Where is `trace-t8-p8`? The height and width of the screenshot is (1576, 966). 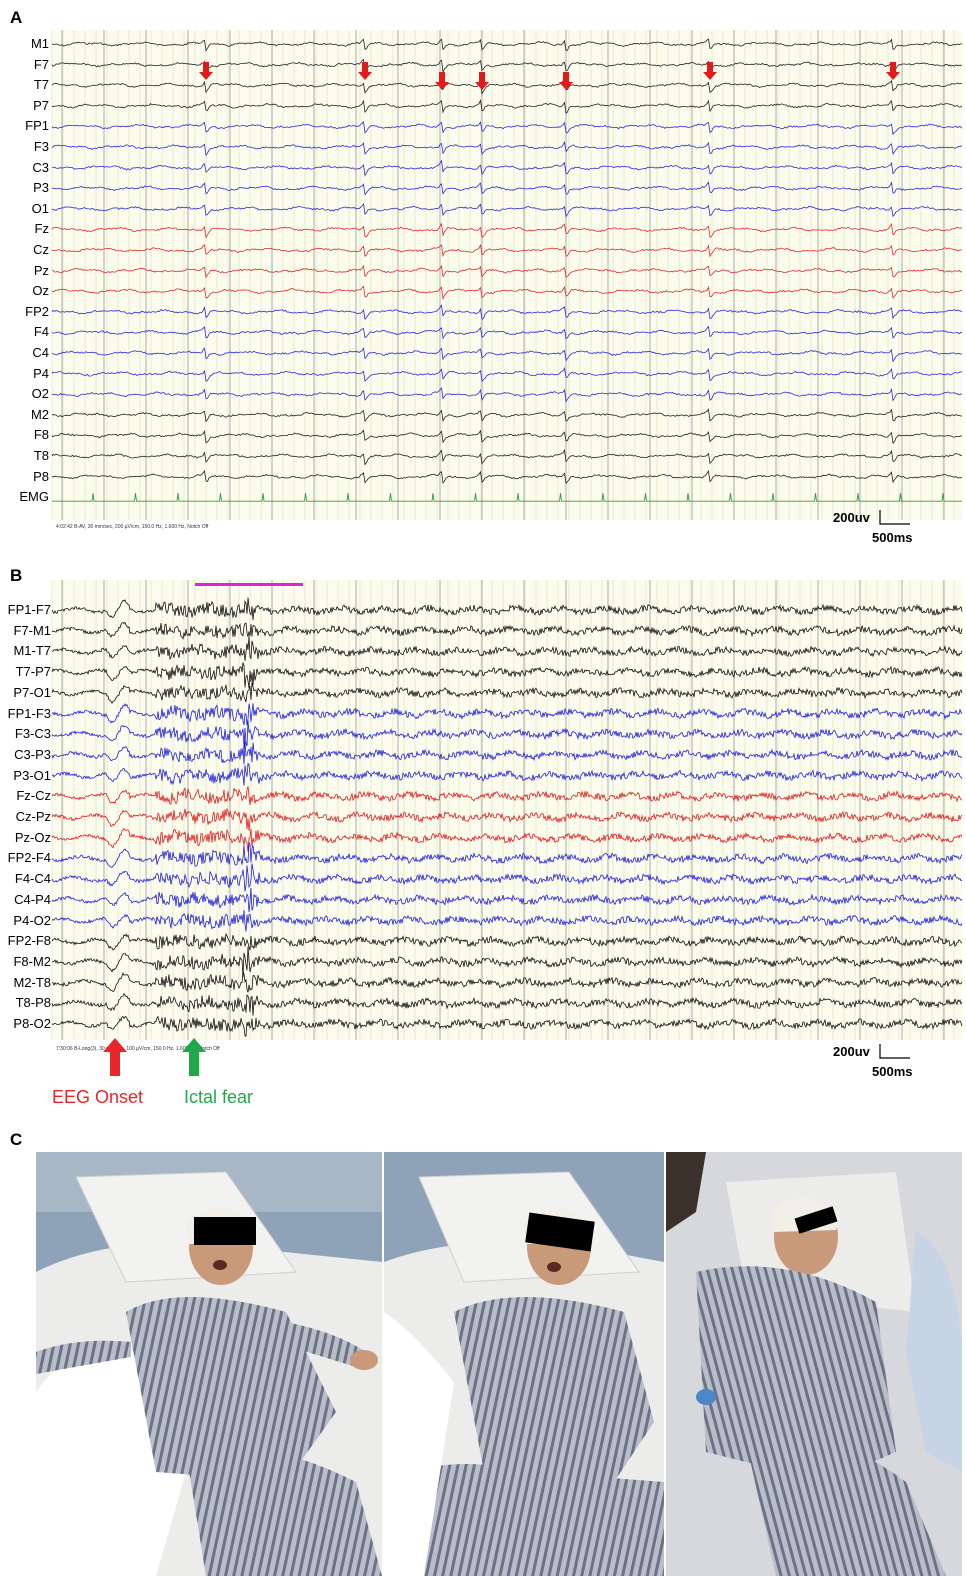 trace-t8-p8 is located at coordinates (507, 1004).